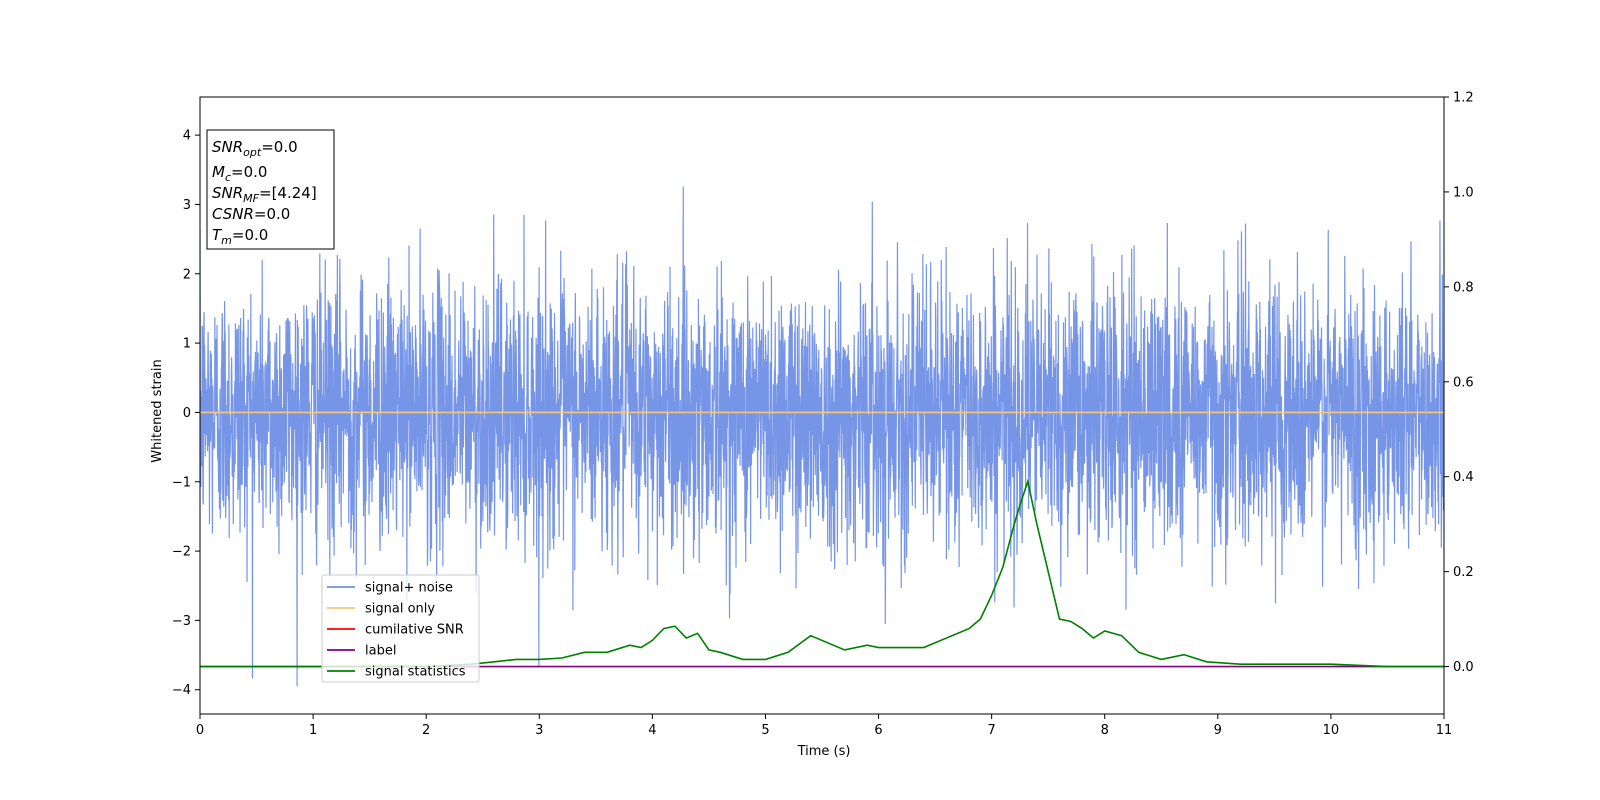  Describe the element at coordinates (313, 730) in the screenshot. I see `x-tick-label: 1` at that location.